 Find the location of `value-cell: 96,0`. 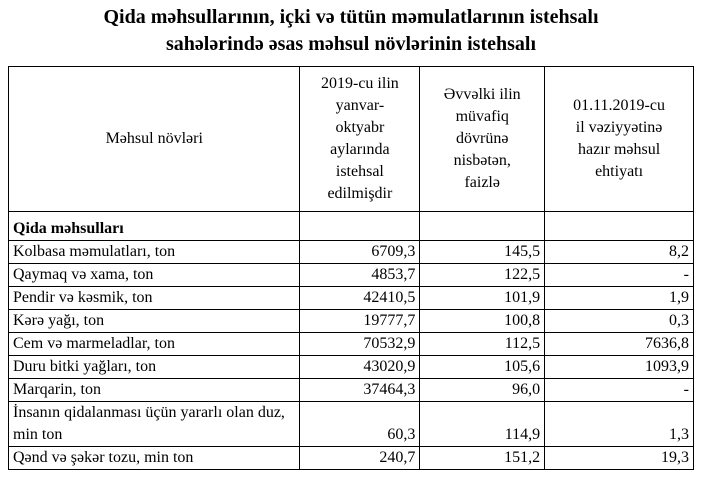

value-cell: 96,0 is located at coordinates (482, 390).